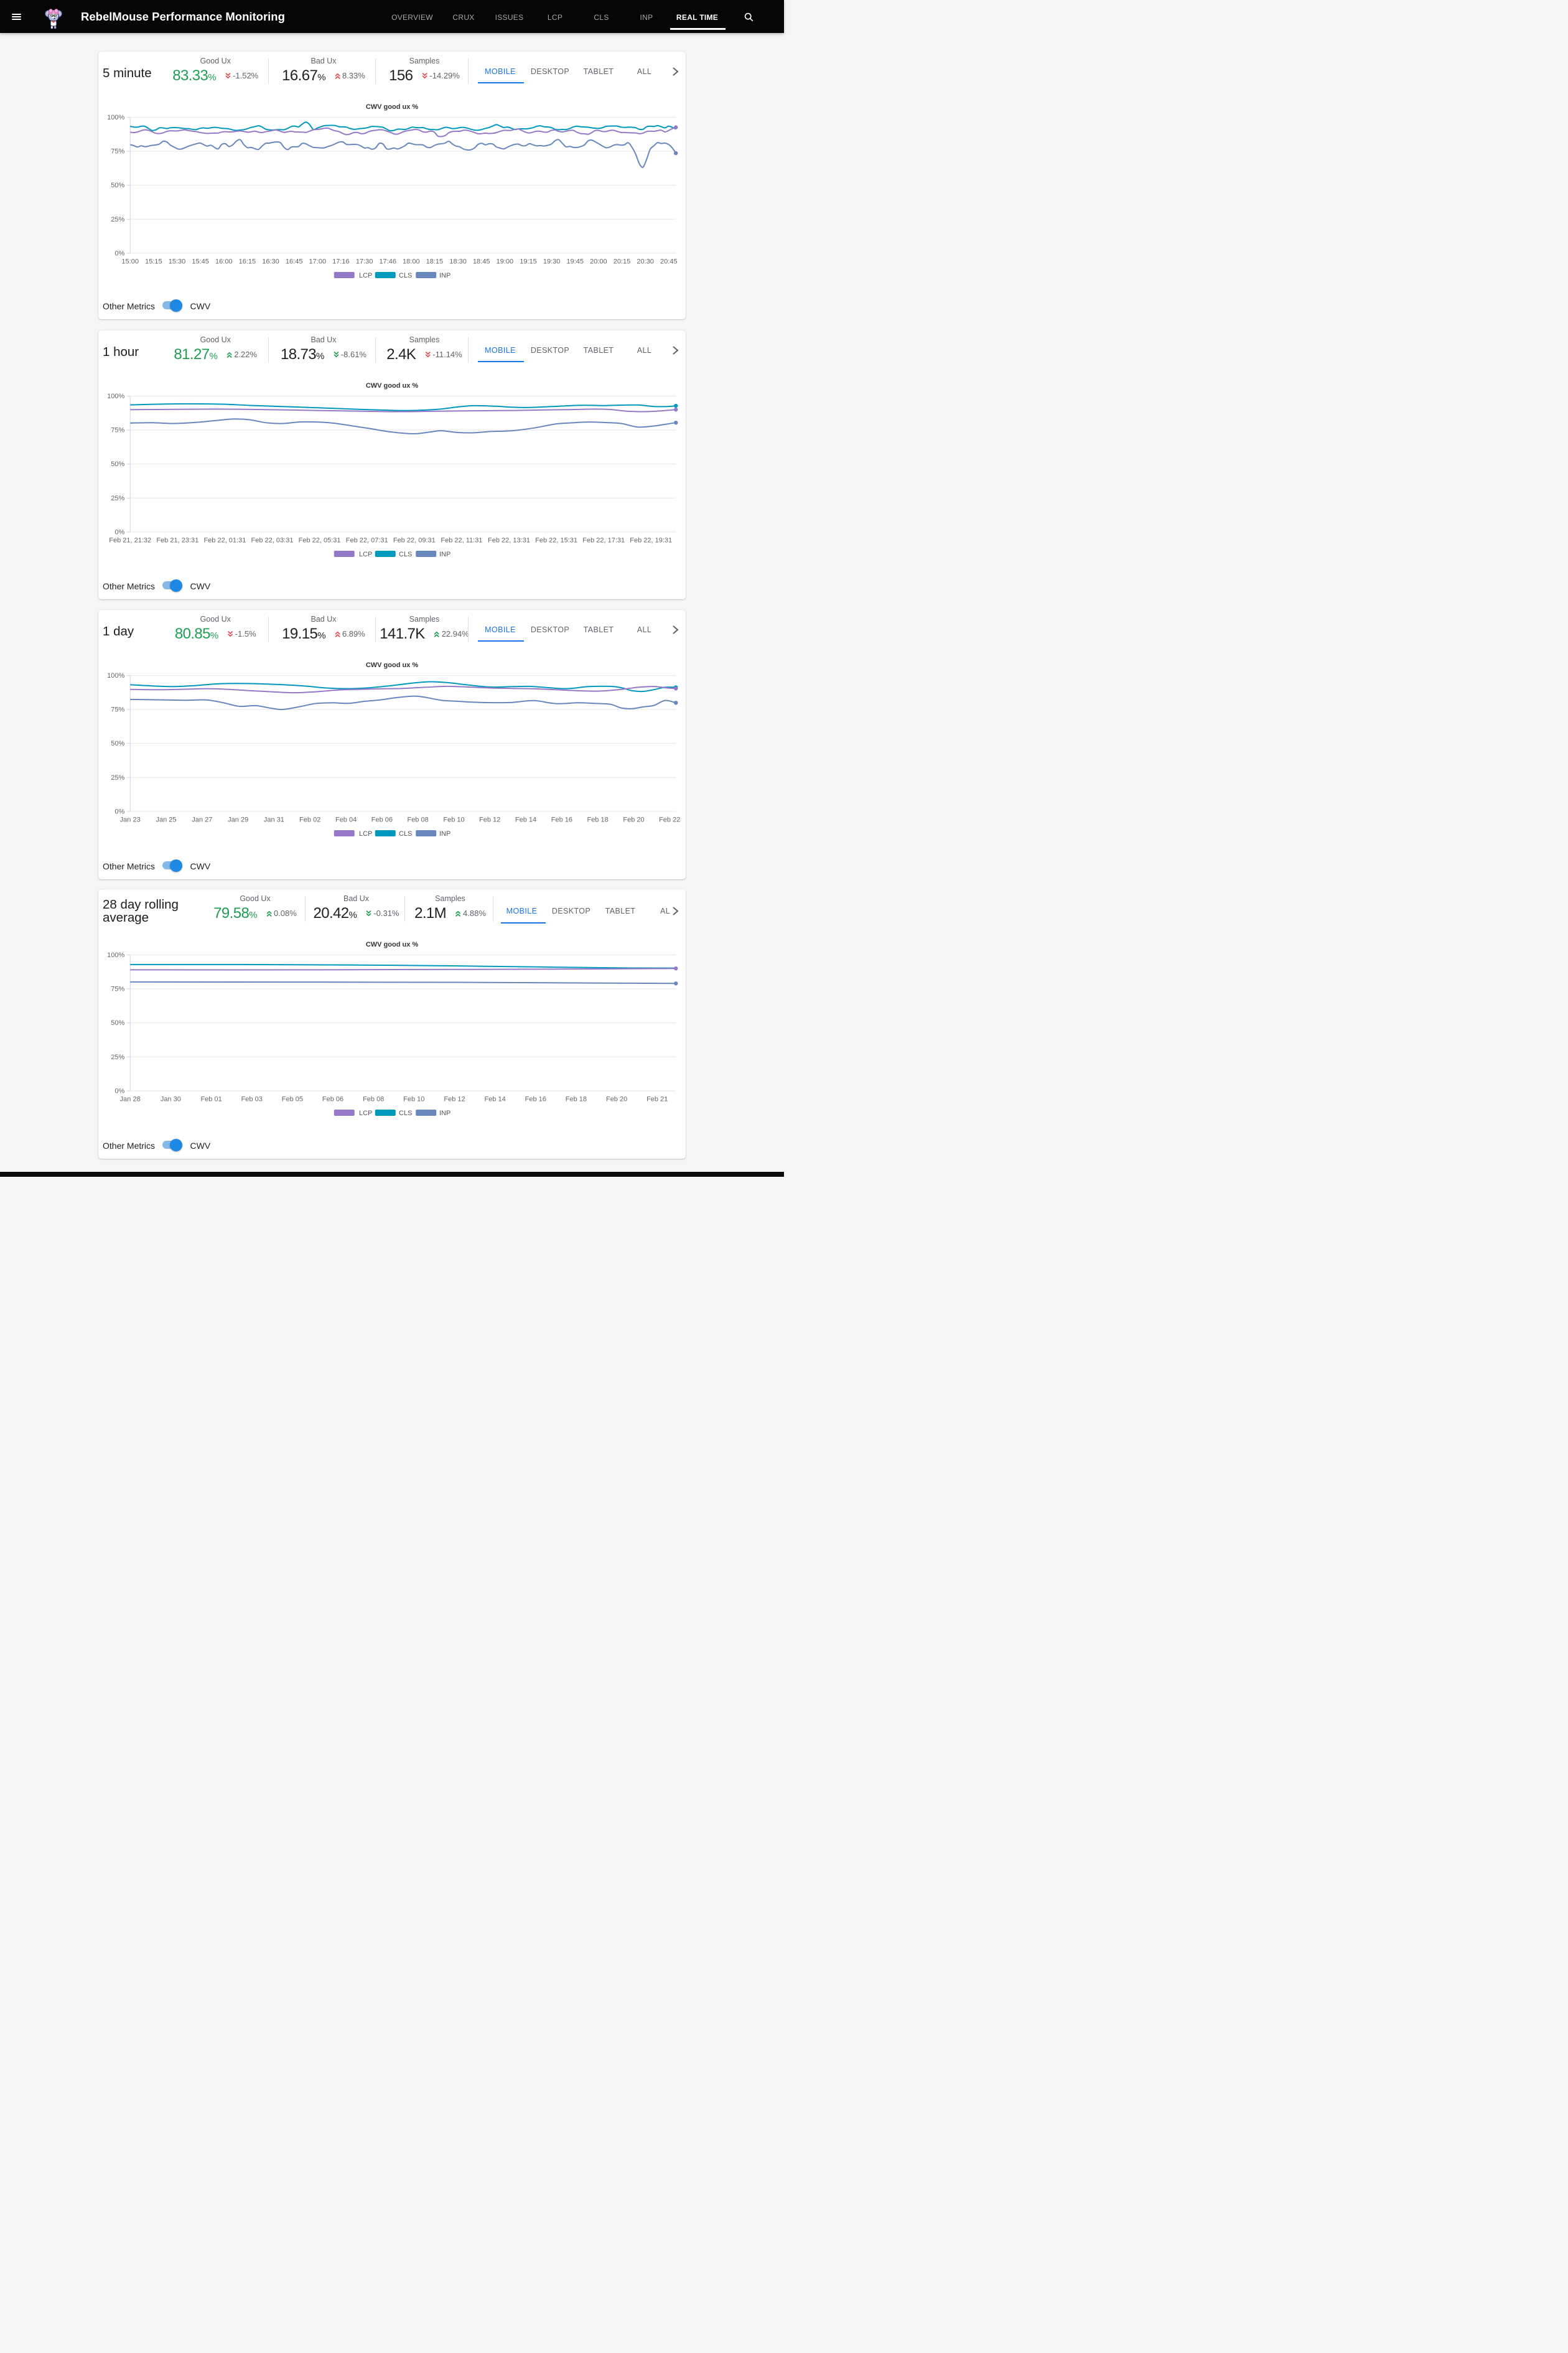  What do you see at coordinates (130, 540) in the screenshot?
I see `svg-text: Feb 21, 21:32` at bounding box center [130, 540].